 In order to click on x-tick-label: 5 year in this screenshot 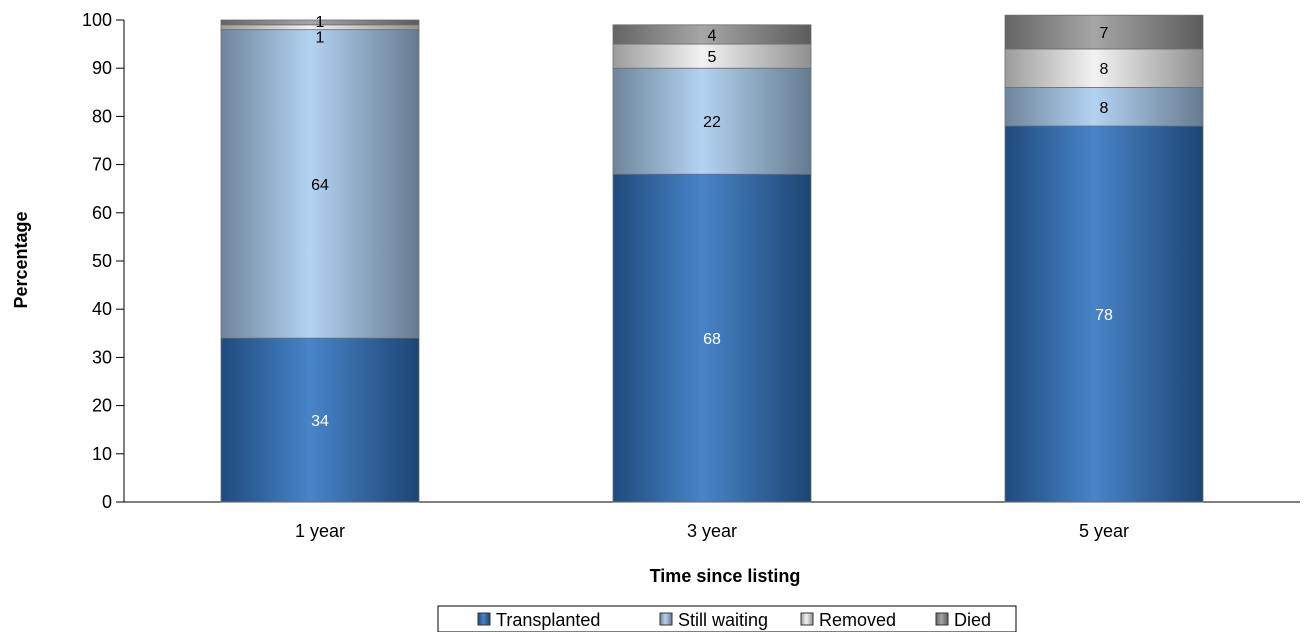, I will do `click(1104, 531)`.